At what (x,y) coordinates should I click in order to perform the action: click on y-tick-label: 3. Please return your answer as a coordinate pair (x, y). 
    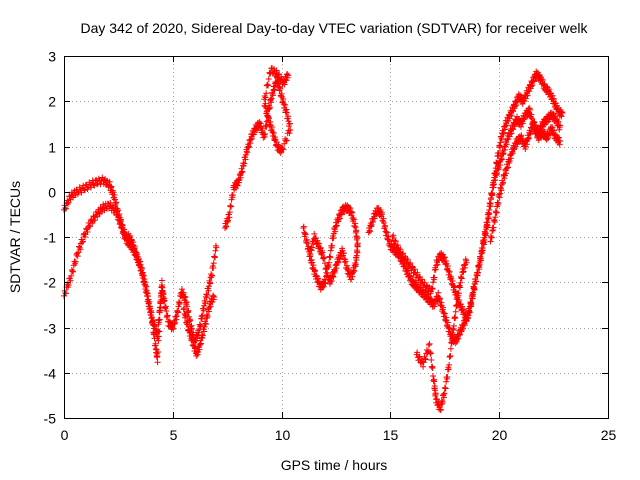
    Looking at the image, I should click on (52, 57).